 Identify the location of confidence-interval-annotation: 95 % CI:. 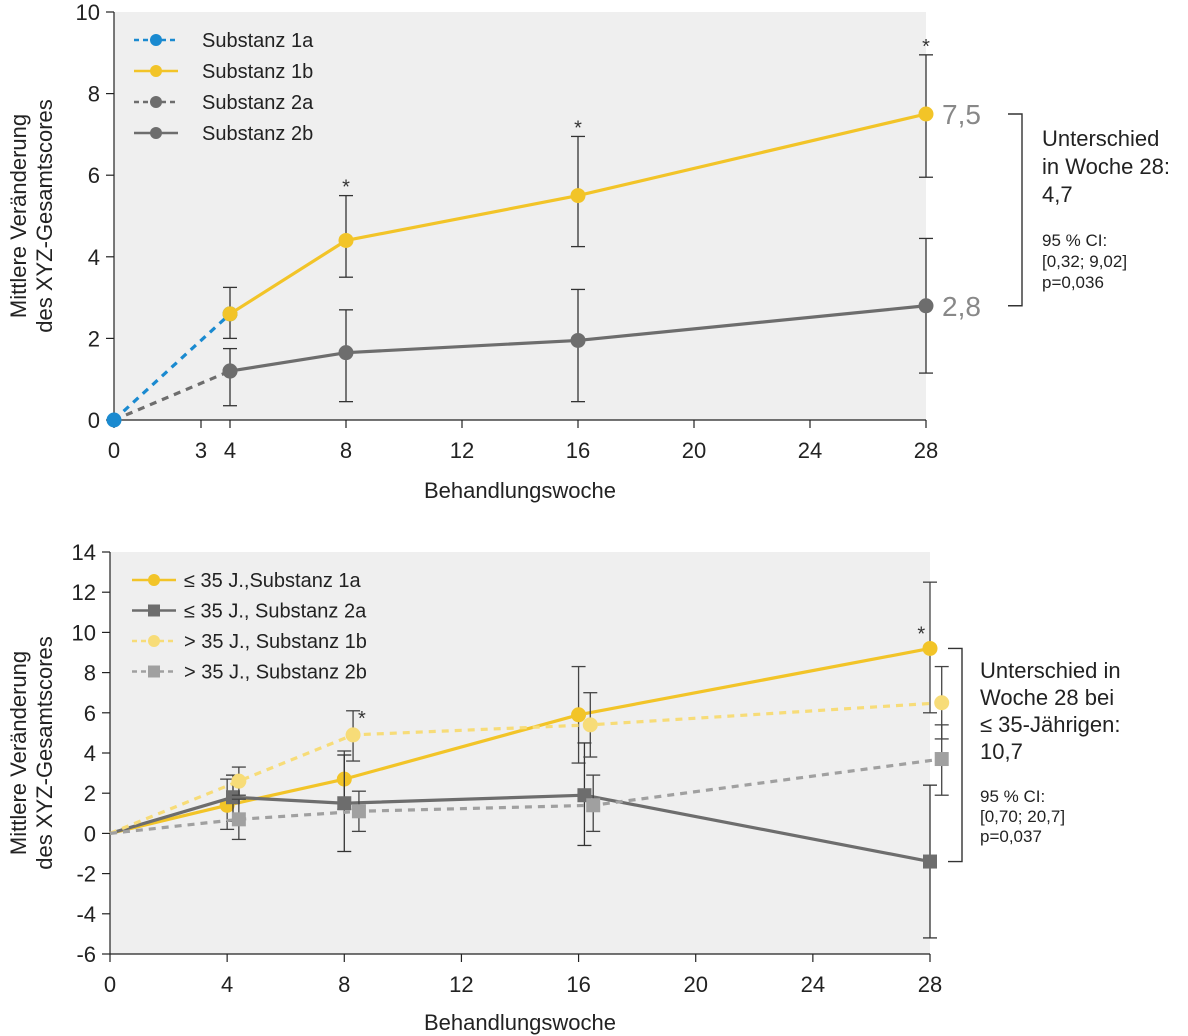
(1012, 796).